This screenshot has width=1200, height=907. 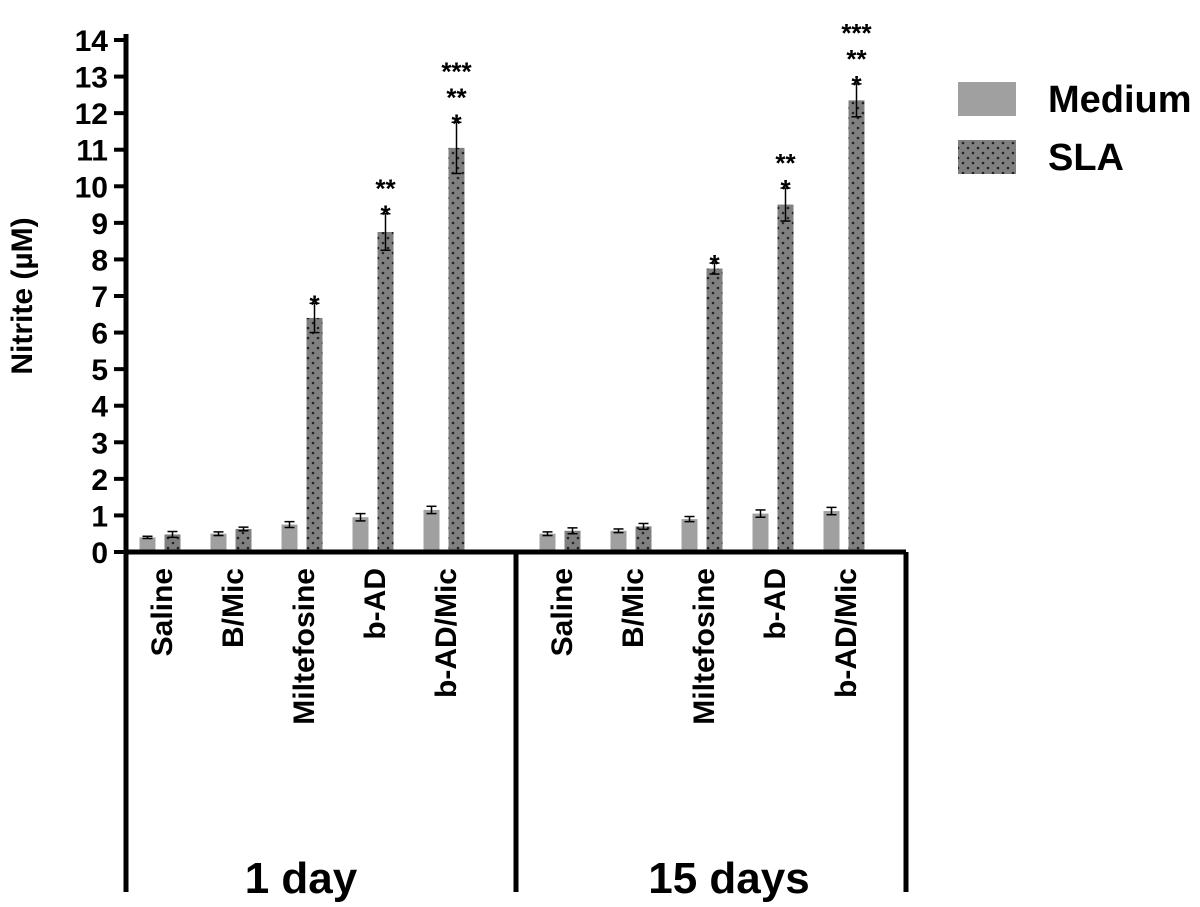 What do you see at coordinates (1120, 100) in the screenshot?
I see `legend-label-medium: Medium` at bounding box center [1120, 100].